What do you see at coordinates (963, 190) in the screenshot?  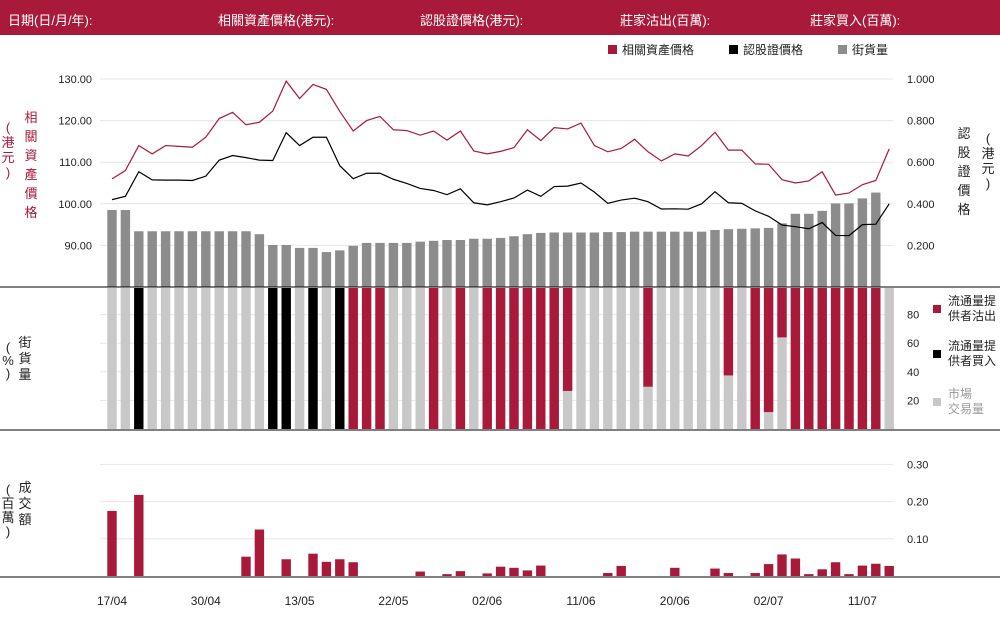 I see `right-axis-title: 價` at bounding box center [963, 190].